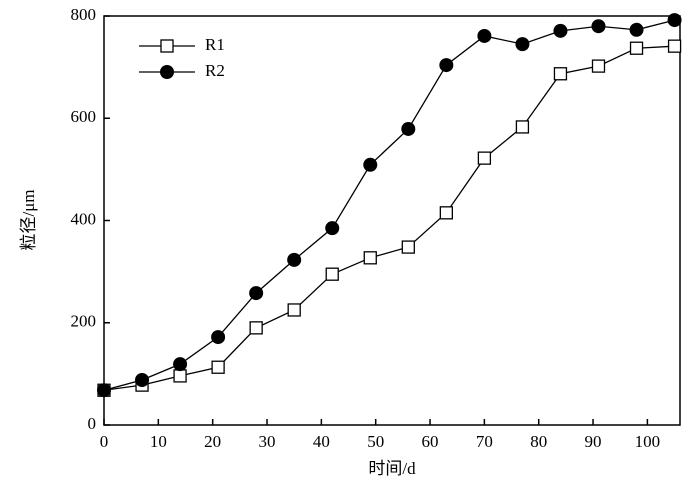 Image resolution: width=700 pixels, height=490 pixels. What do you see at coordinates (104, 441) in the screenshot?
I see `x-tick-label: 0` at bounding box center [104, 441].